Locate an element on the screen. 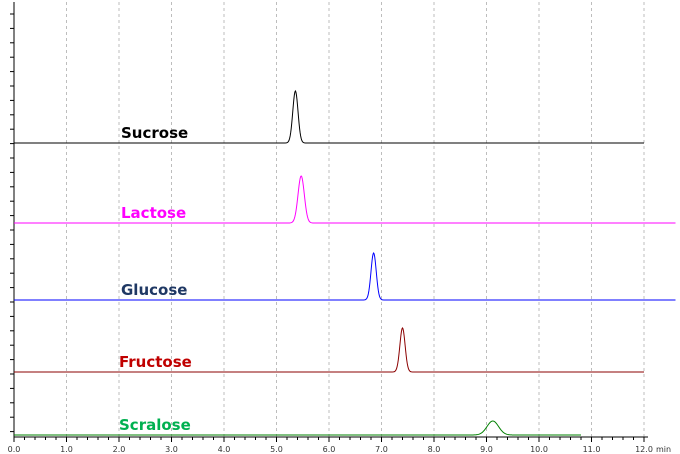 The height and width of the screenshot is (454, 680). x-tick-label: 2.0 is located at coordinates (119, 449).